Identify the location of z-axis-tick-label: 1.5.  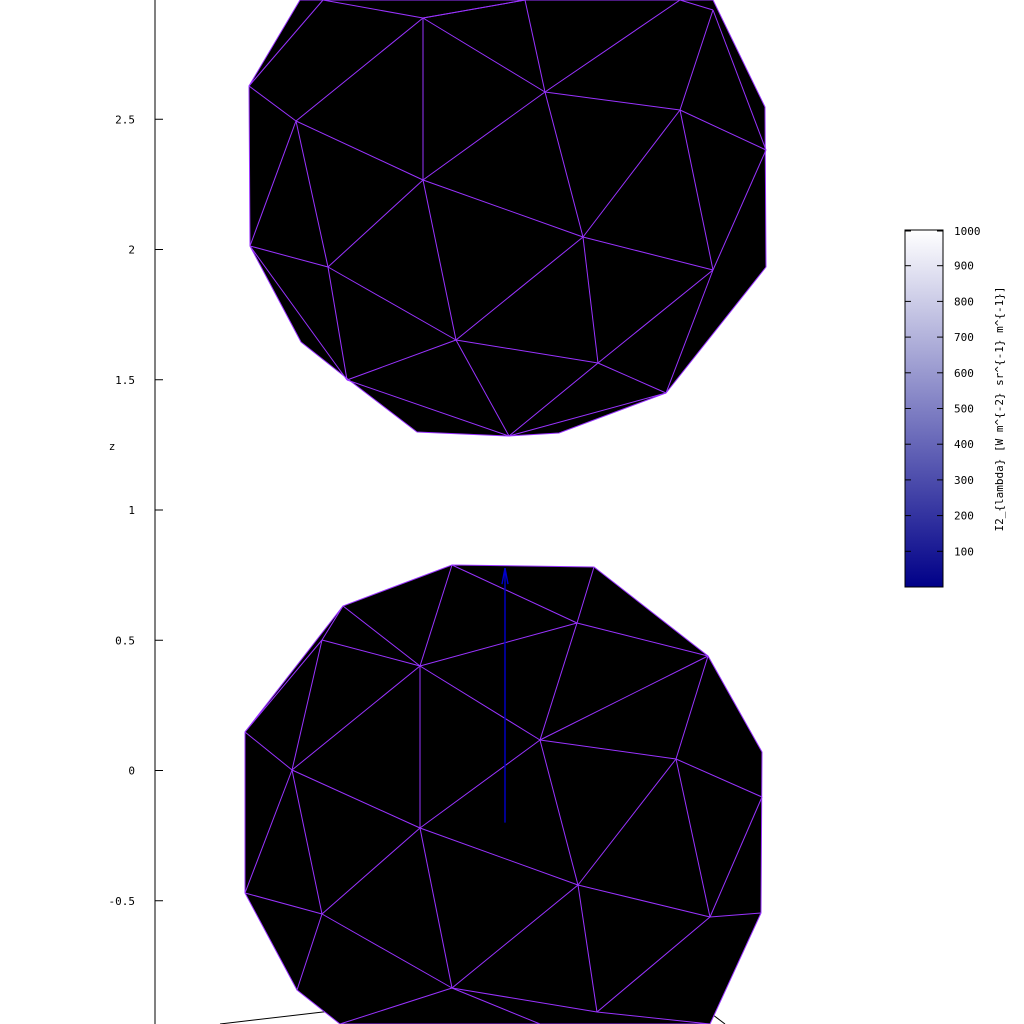
(125, 380).